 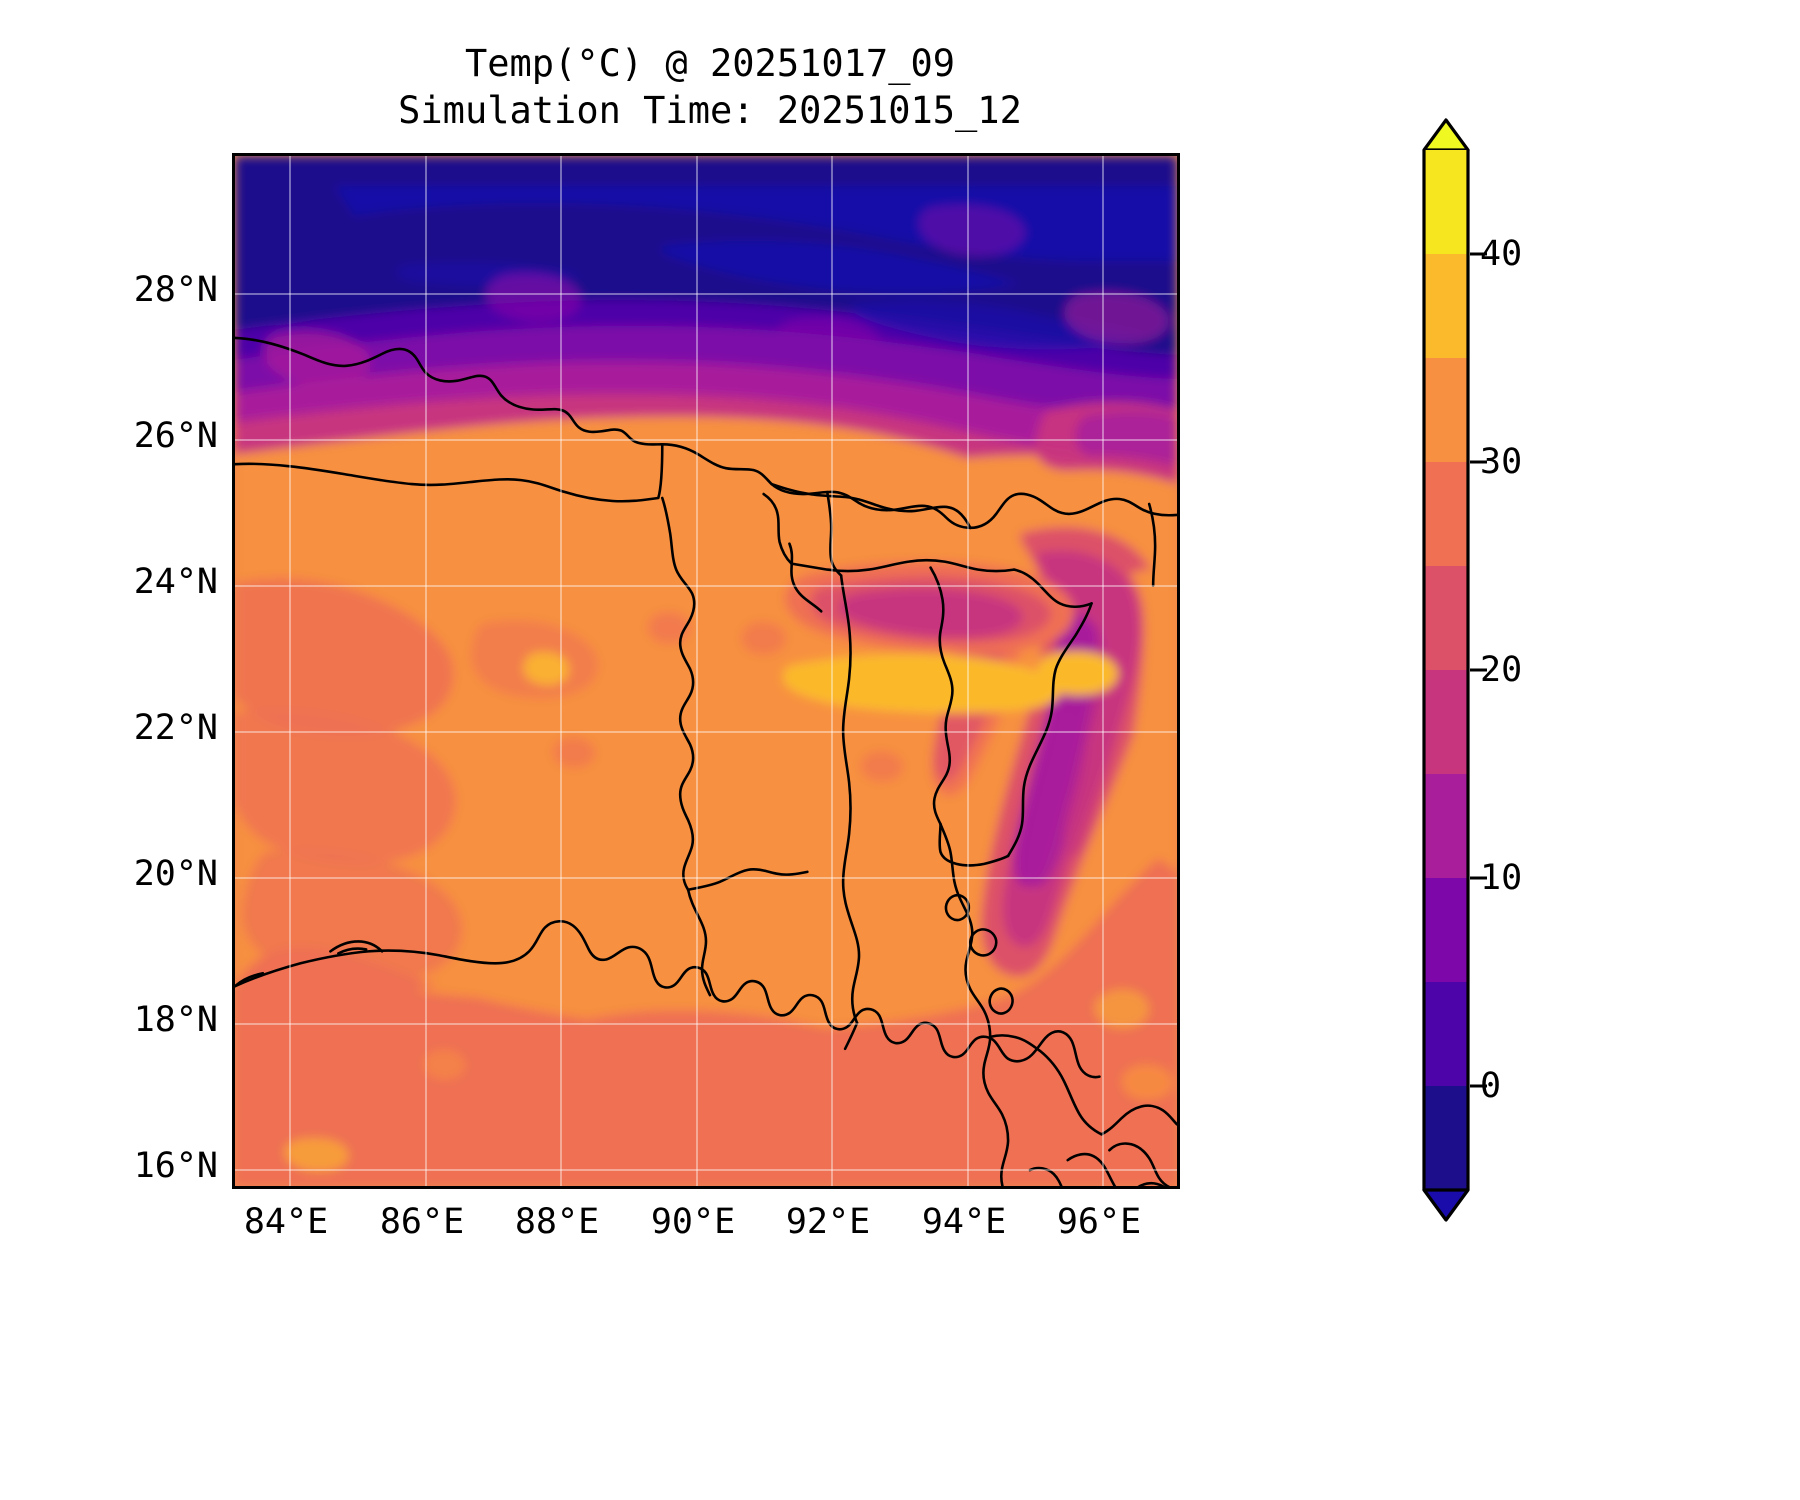 I want to click on sundarbans-coastline, so click(x=668, y=999).